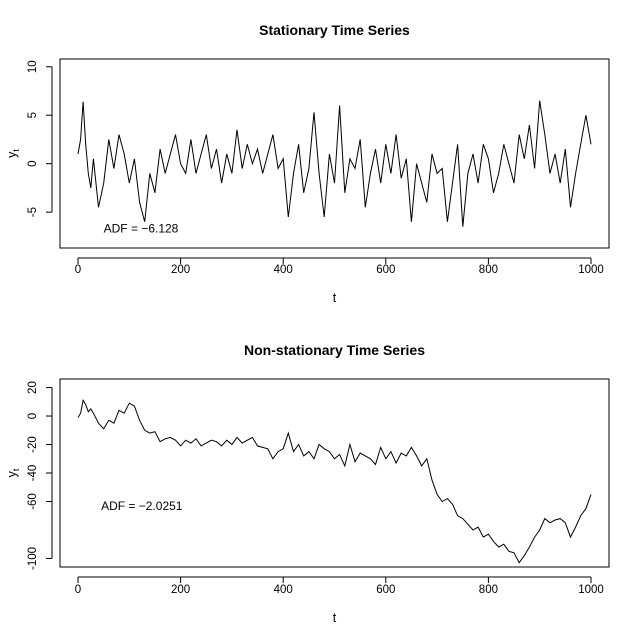 The image size is (640, 640). What do you see at coordinates (334, 350) in the screenshot?
I see `chart-title: Non-stationary Time Series` at bounding box center [334, 350].